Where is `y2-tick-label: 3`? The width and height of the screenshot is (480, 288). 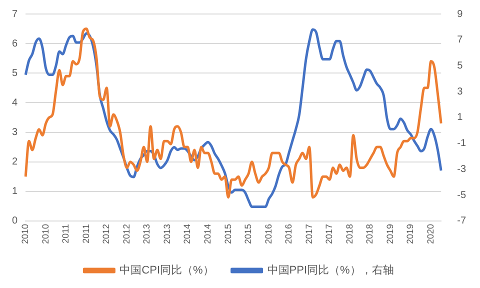 y2-tick-label: 3 is located at coordinates (460, 92).